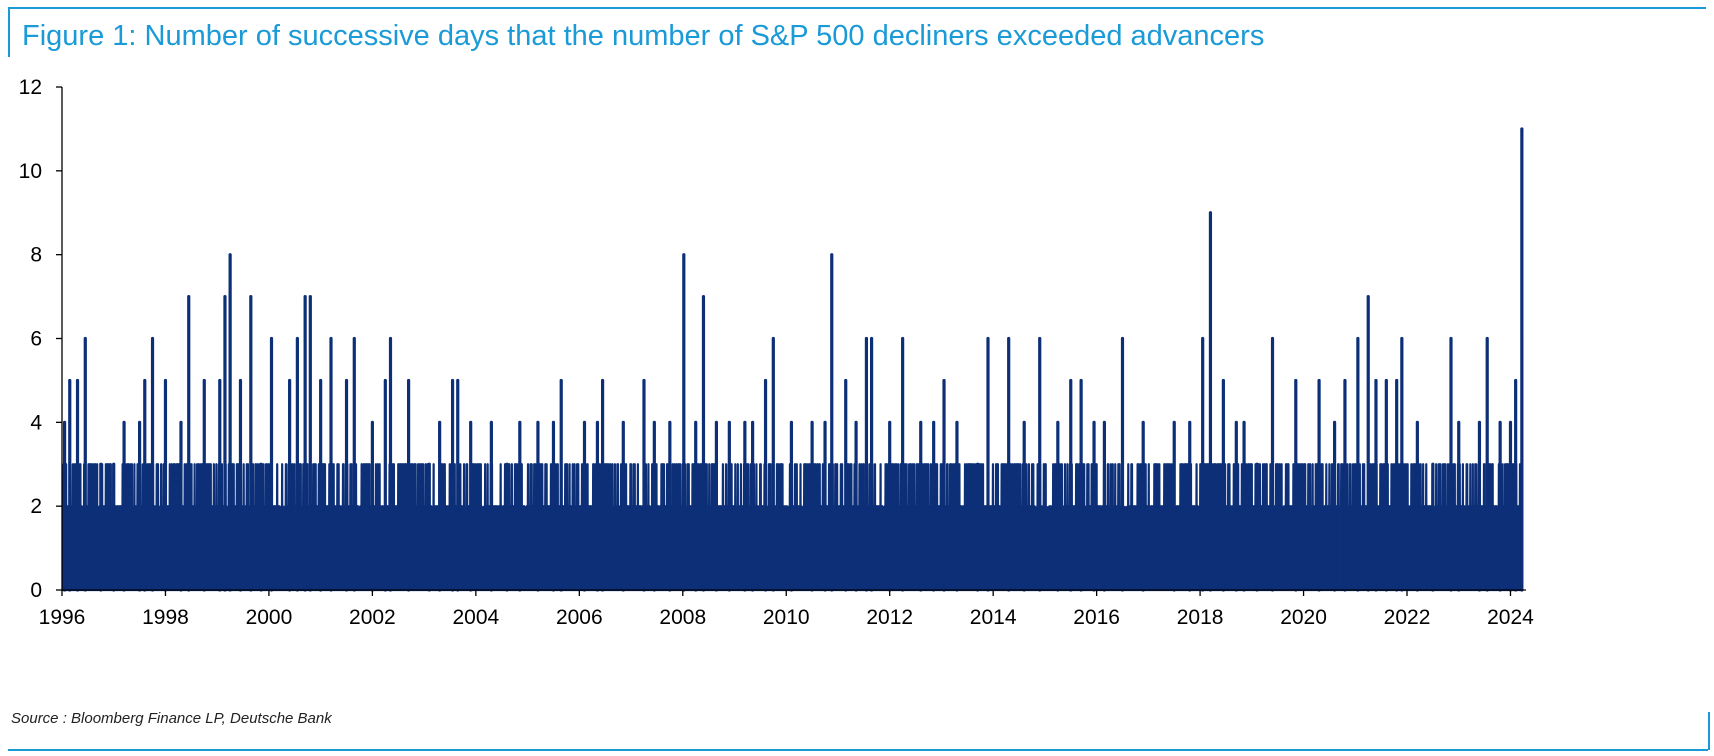  Describe the element at coordinates (1303, 617) in the screenshot. I see `x-tick-label: 2020` at that location.